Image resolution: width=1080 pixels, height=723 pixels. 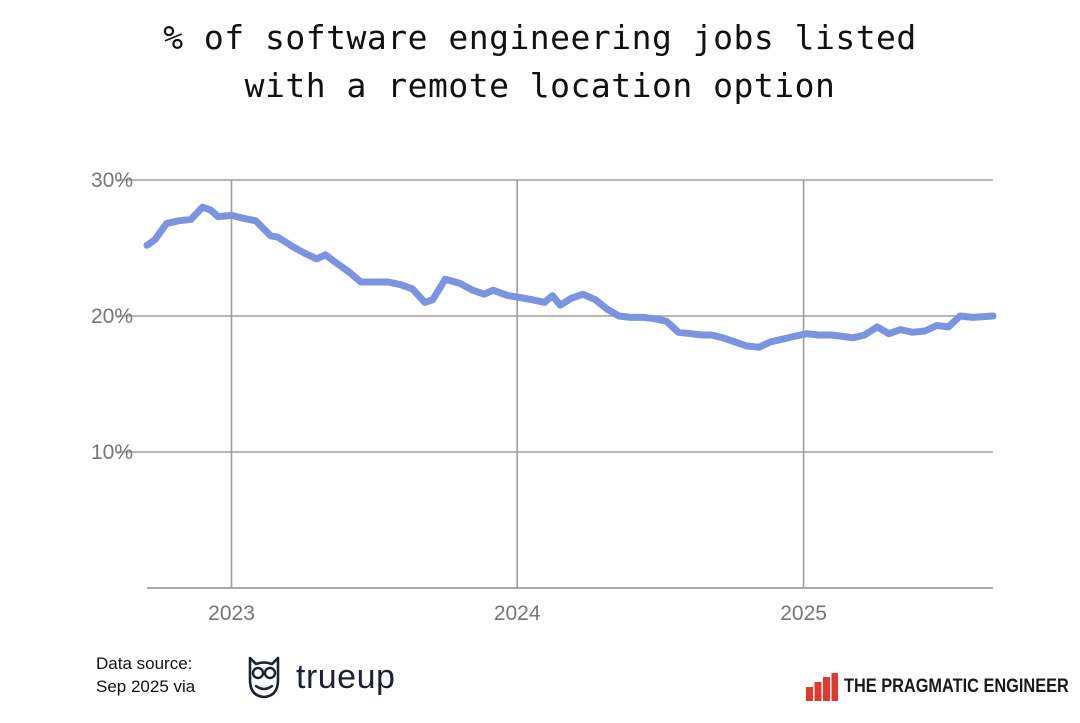 I want to click on x-tick-label: 2023, so click(x=231, y=613).